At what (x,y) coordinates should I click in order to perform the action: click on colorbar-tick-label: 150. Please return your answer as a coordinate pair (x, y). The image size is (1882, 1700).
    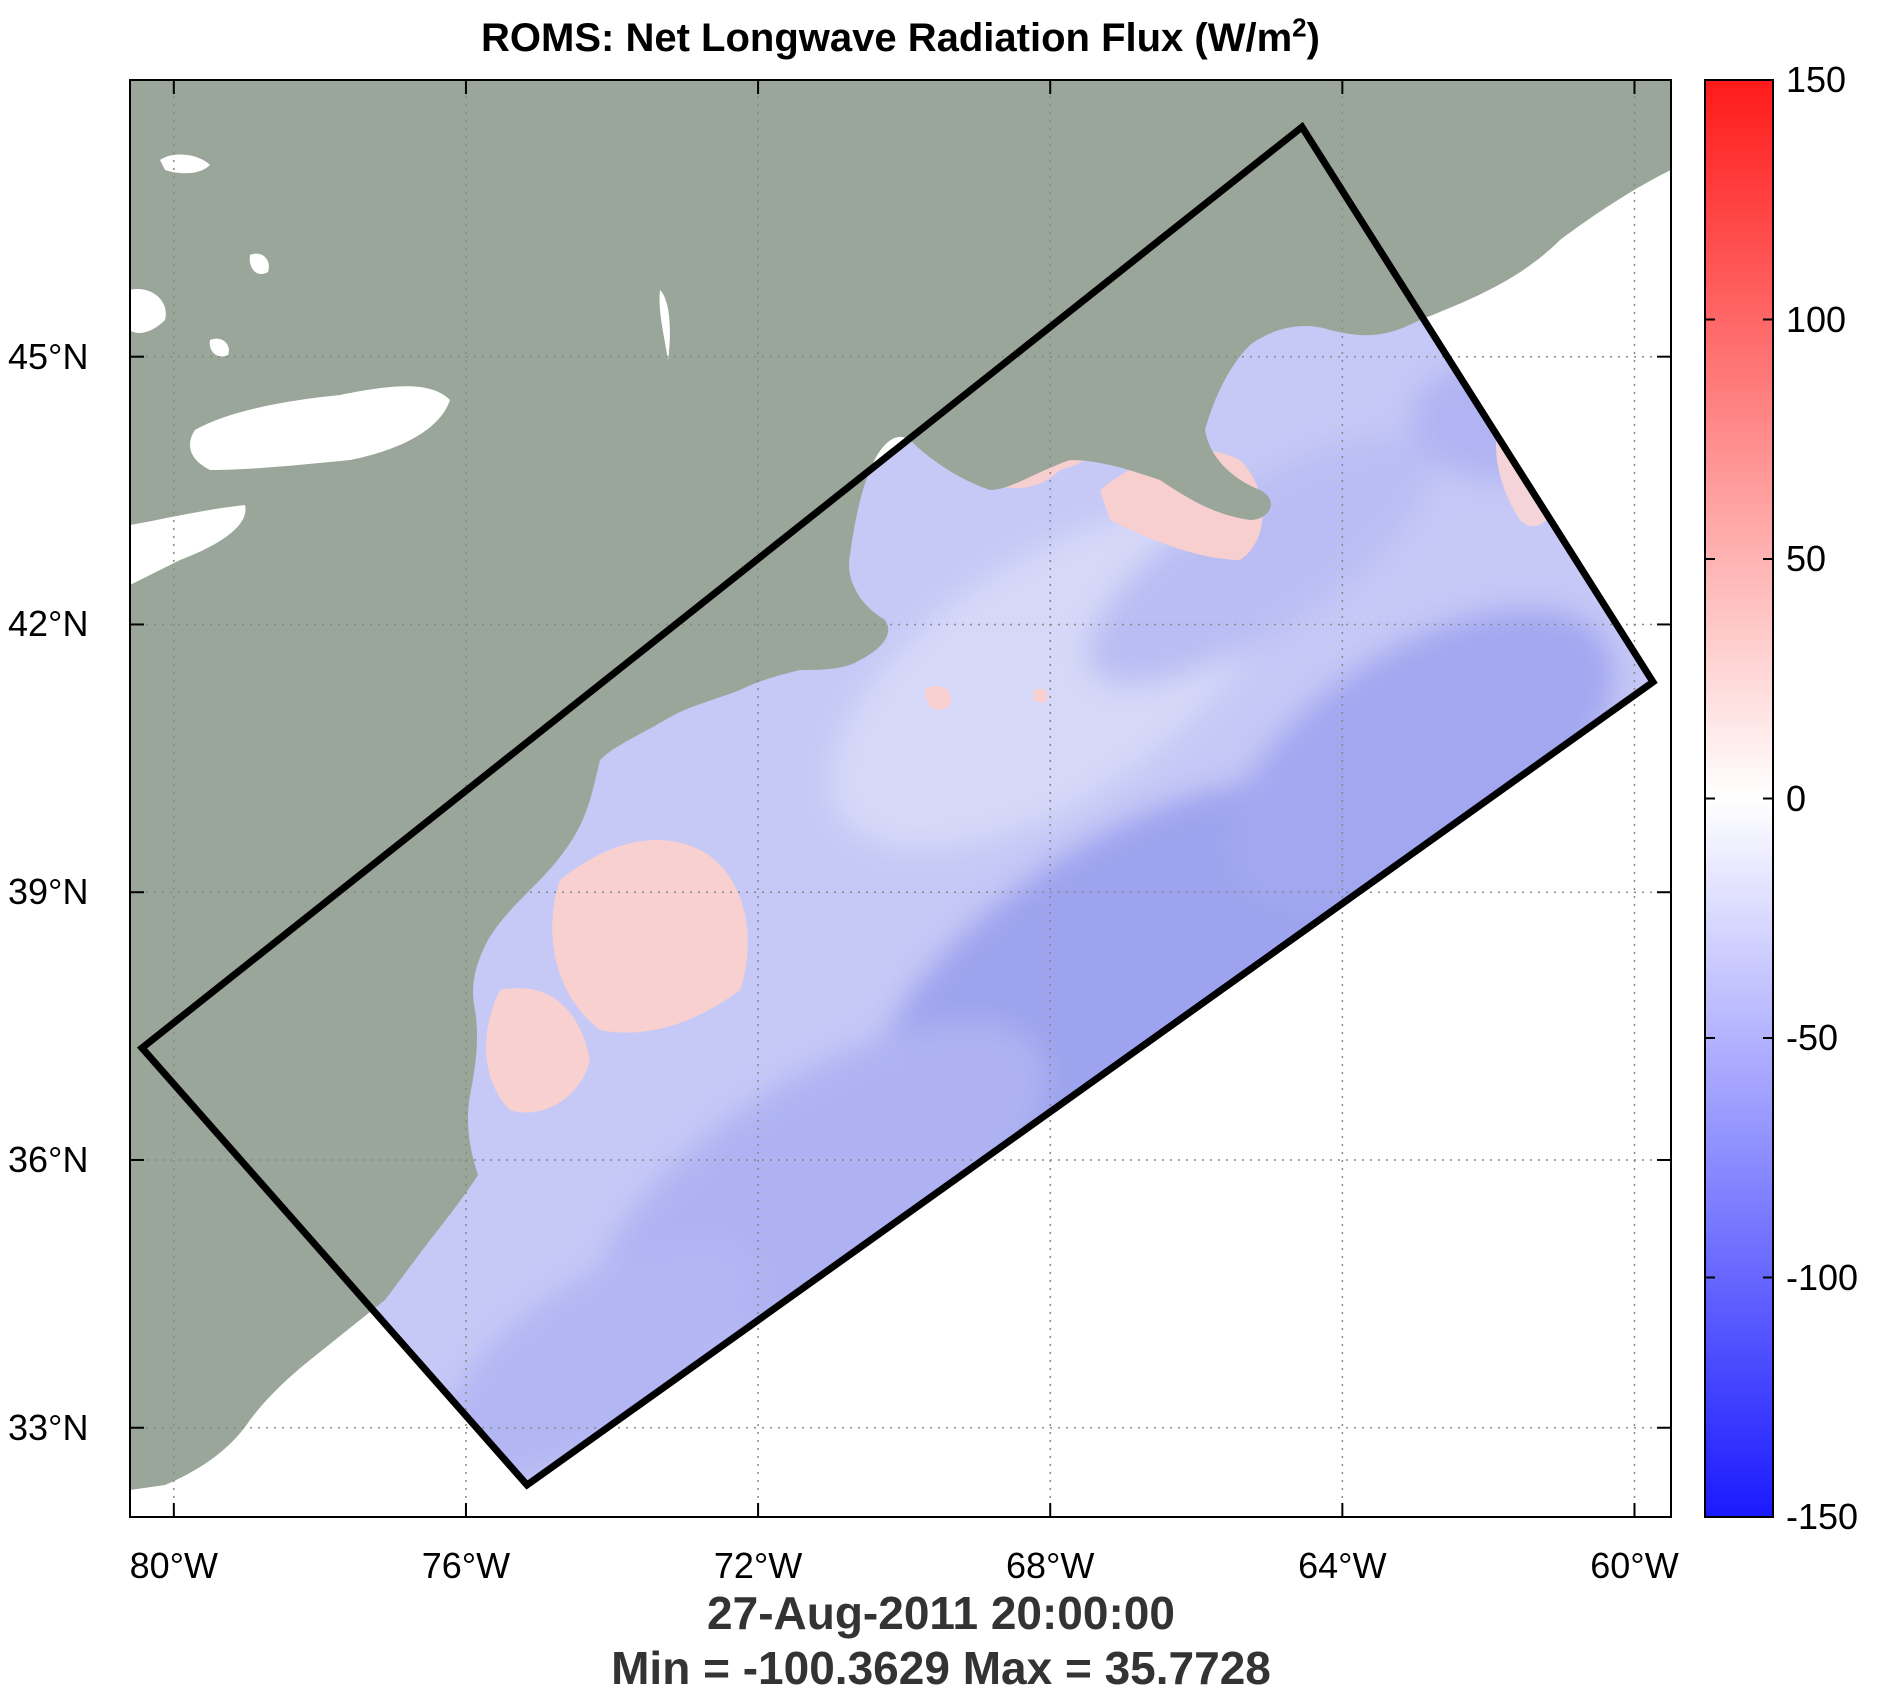
    Looking at the image, I should click on (1816, 79).